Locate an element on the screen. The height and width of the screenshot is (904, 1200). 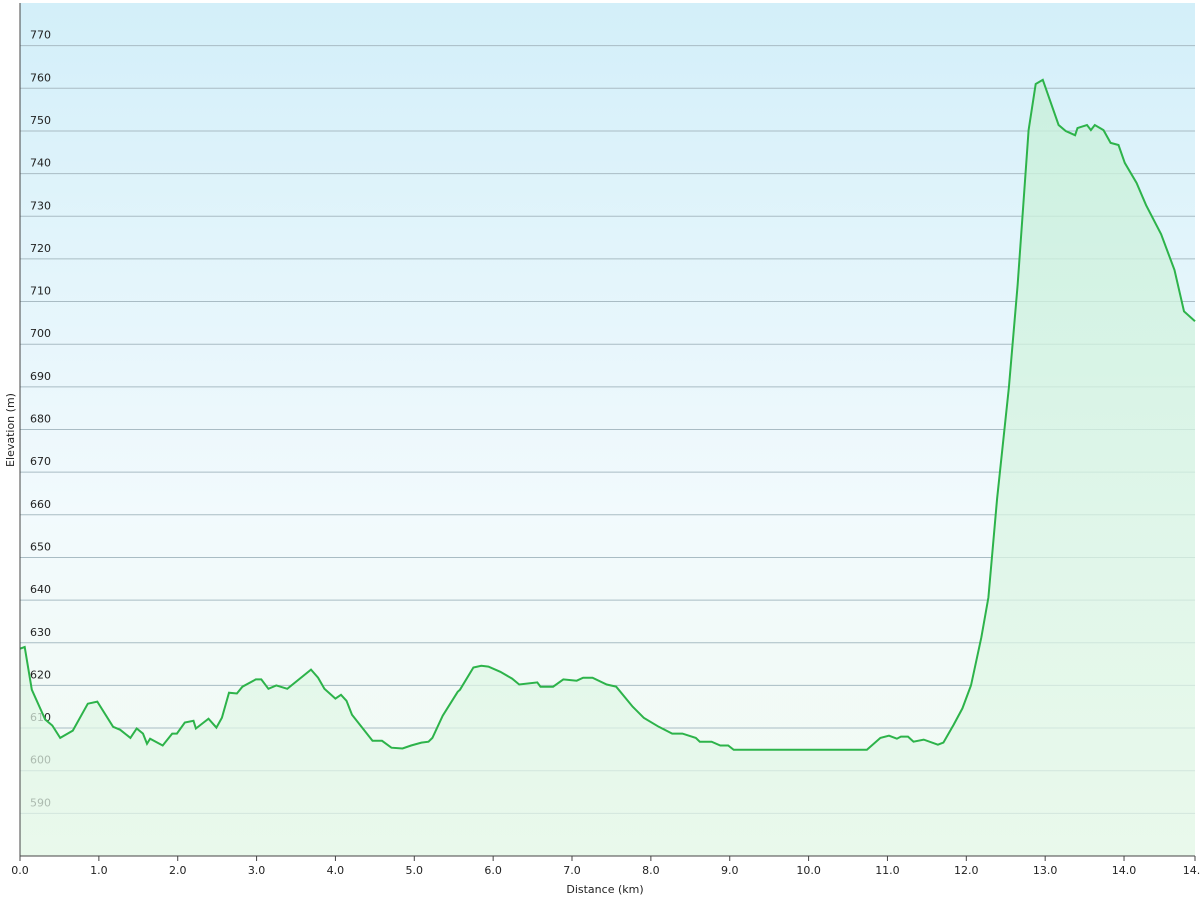
x-tick-label: 5.0 is located at coordinates (415, 870).